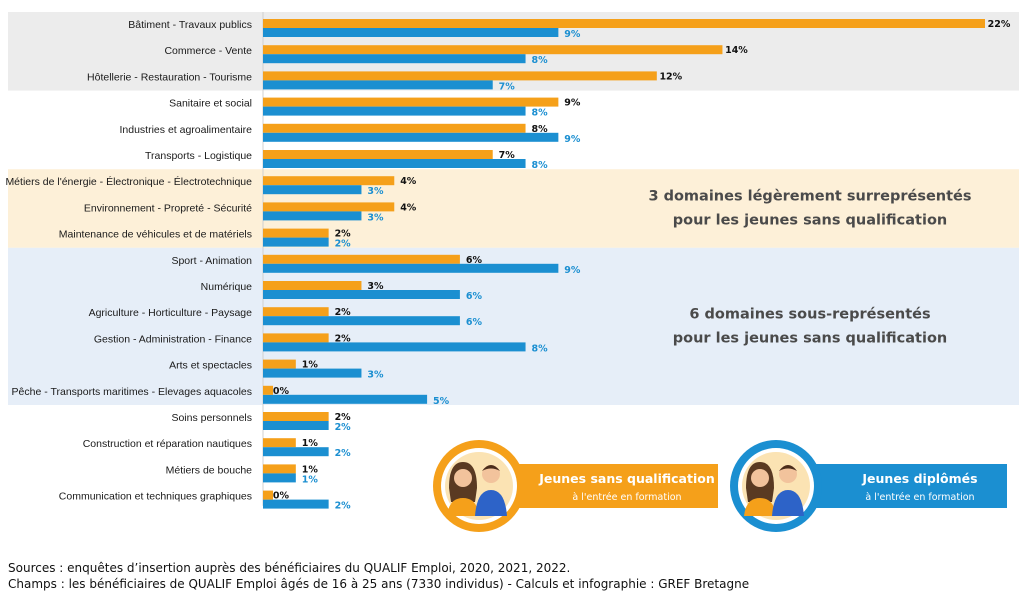 This screenshot has height=602, width=1024. I want to click on band-background, so click(513, 208).